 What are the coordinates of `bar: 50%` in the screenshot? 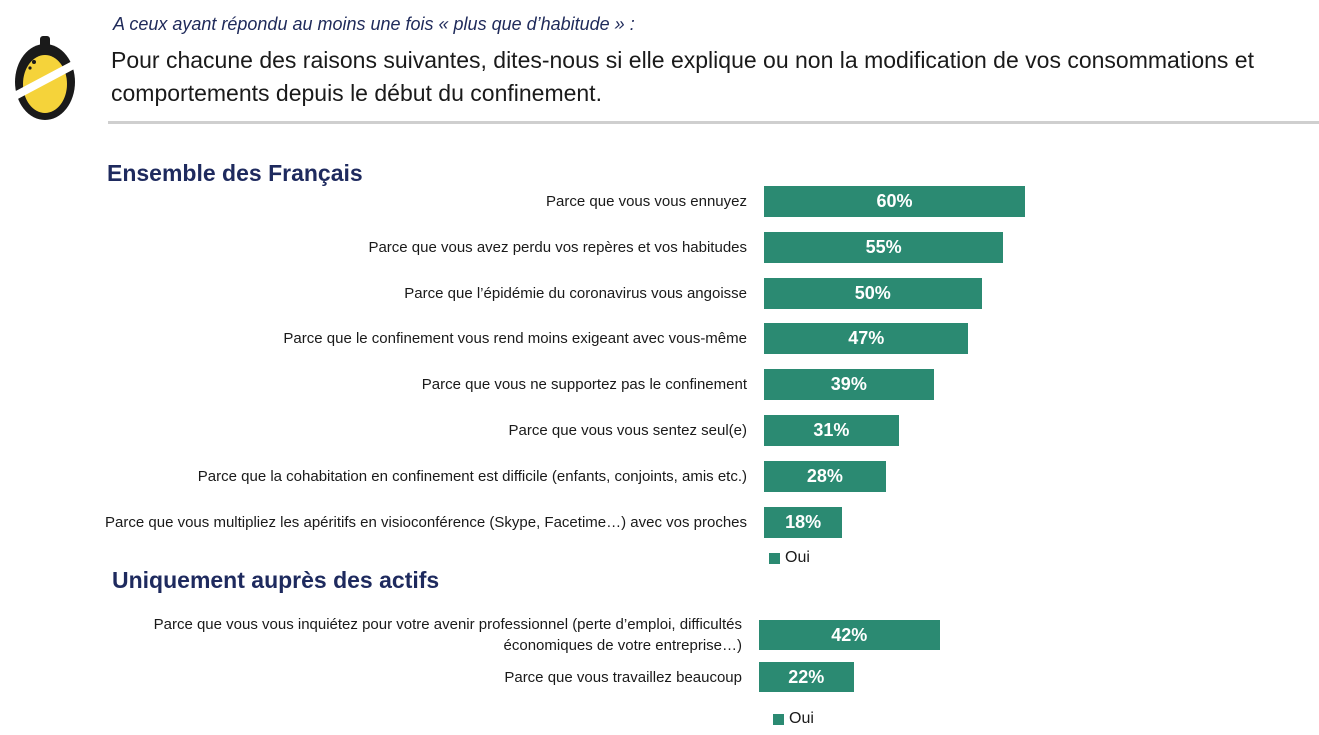 It's located at (873, 293).